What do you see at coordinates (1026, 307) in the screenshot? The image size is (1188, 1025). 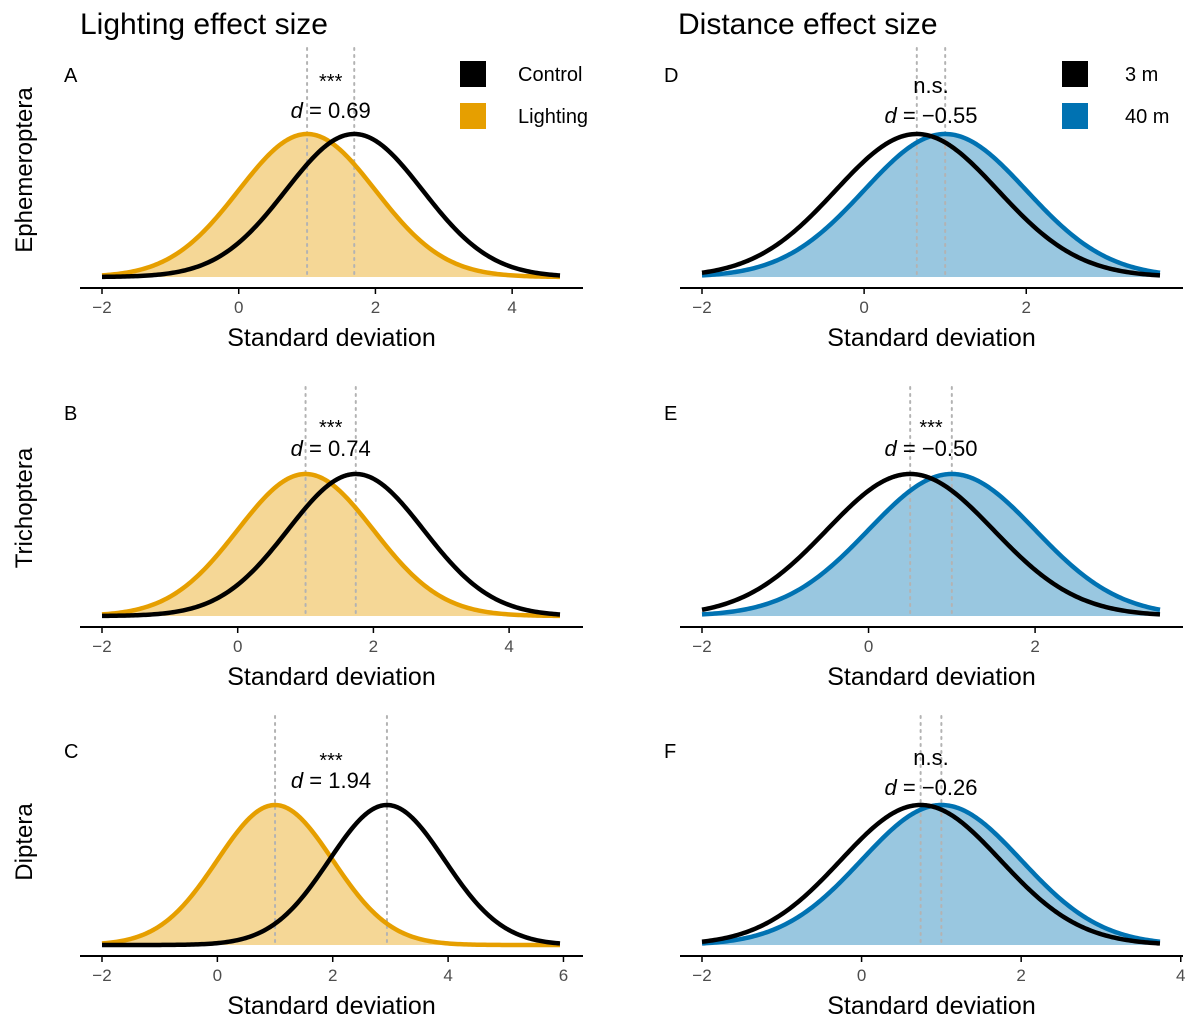 I see `x-tick-label-d: 2` at bounding box center [1026, 307].